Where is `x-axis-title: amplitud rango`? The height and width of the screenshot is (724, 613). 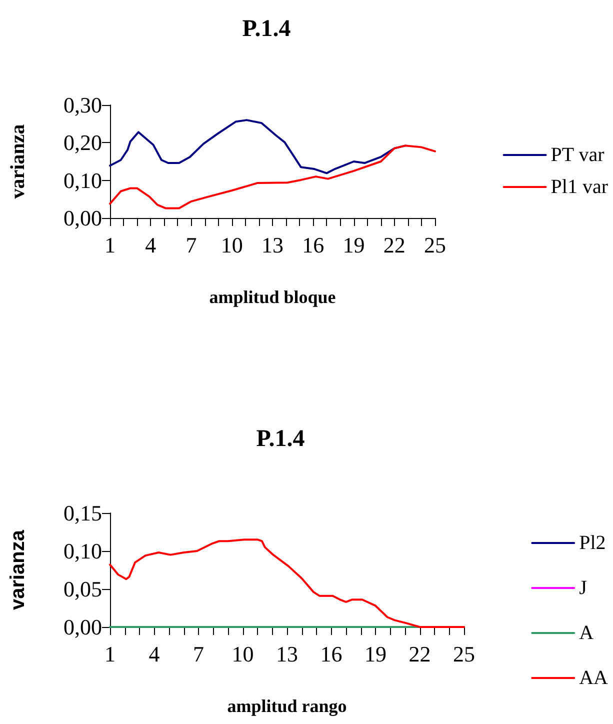
x-axis-title: amplitud rango is located at coordinates (287, 706).